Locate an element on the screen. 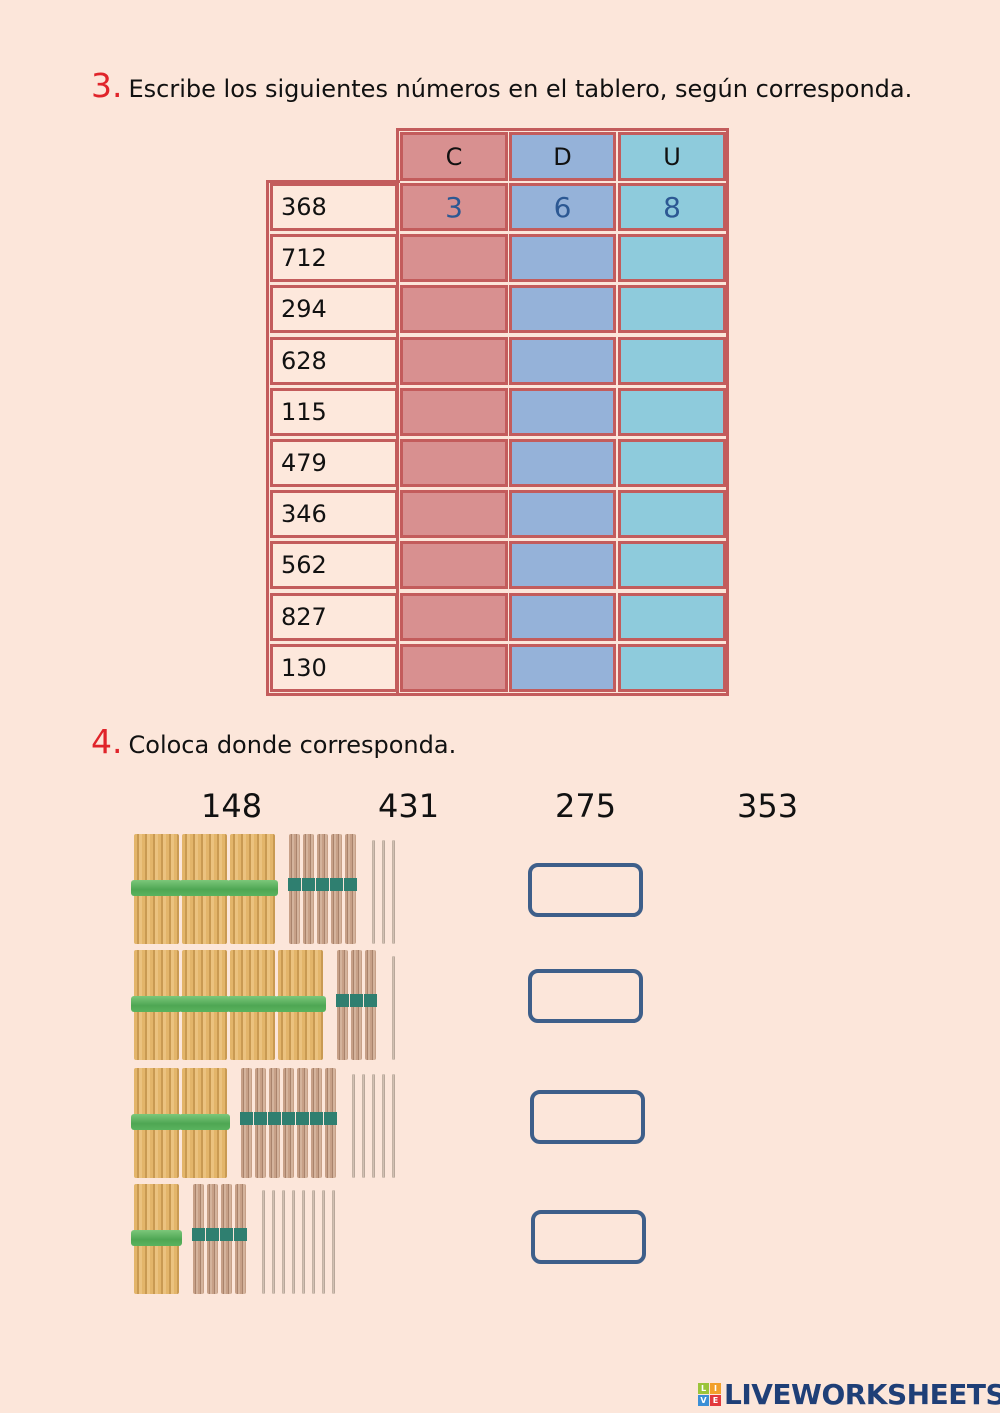  row-number-label: 562 is located at coordinates (334, 565).